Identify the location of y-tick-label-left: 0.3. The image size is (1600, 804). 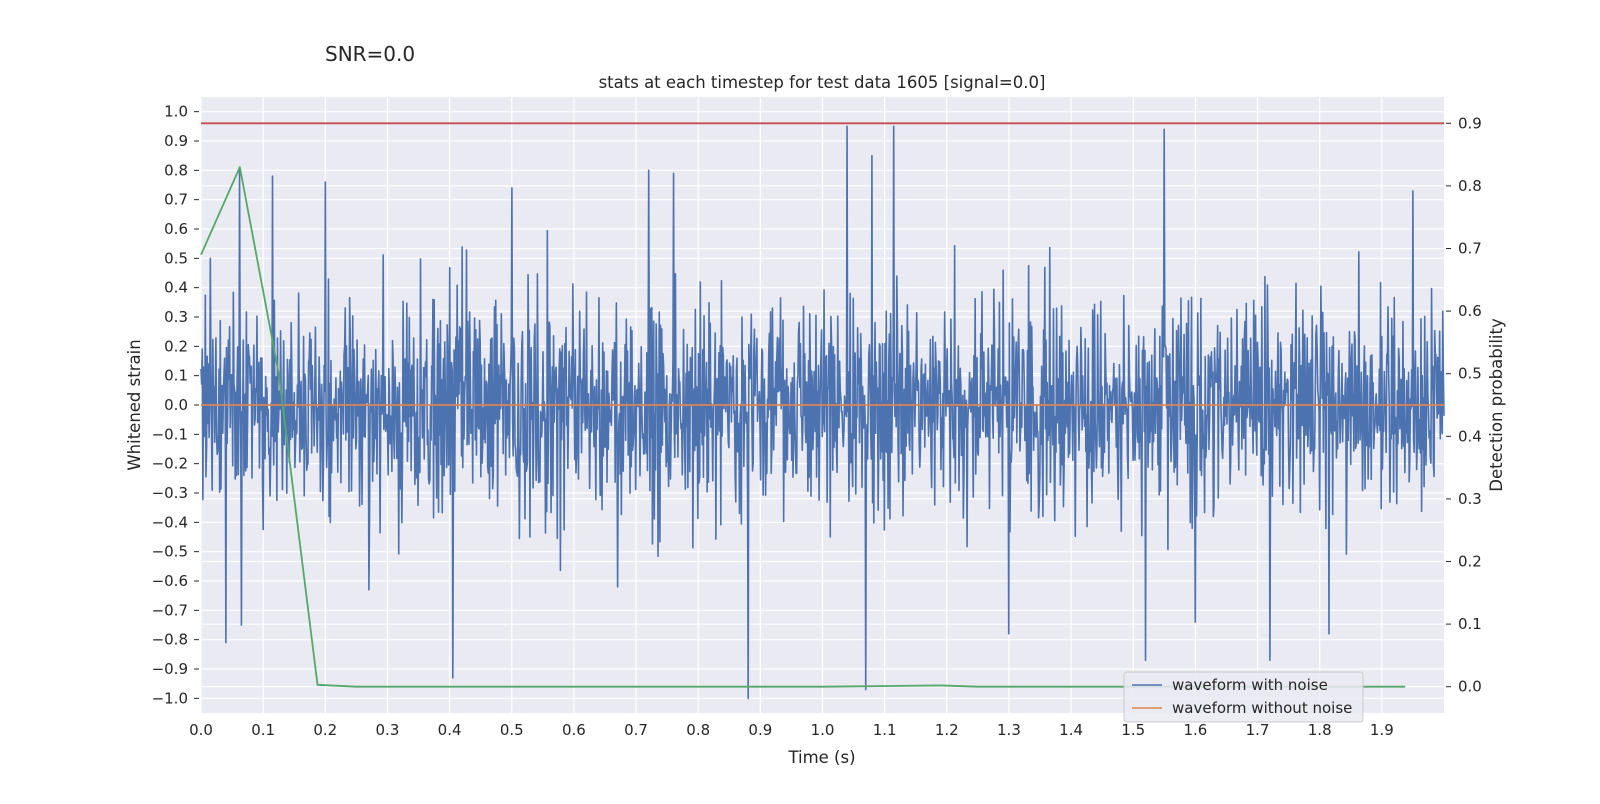
(176, 317).